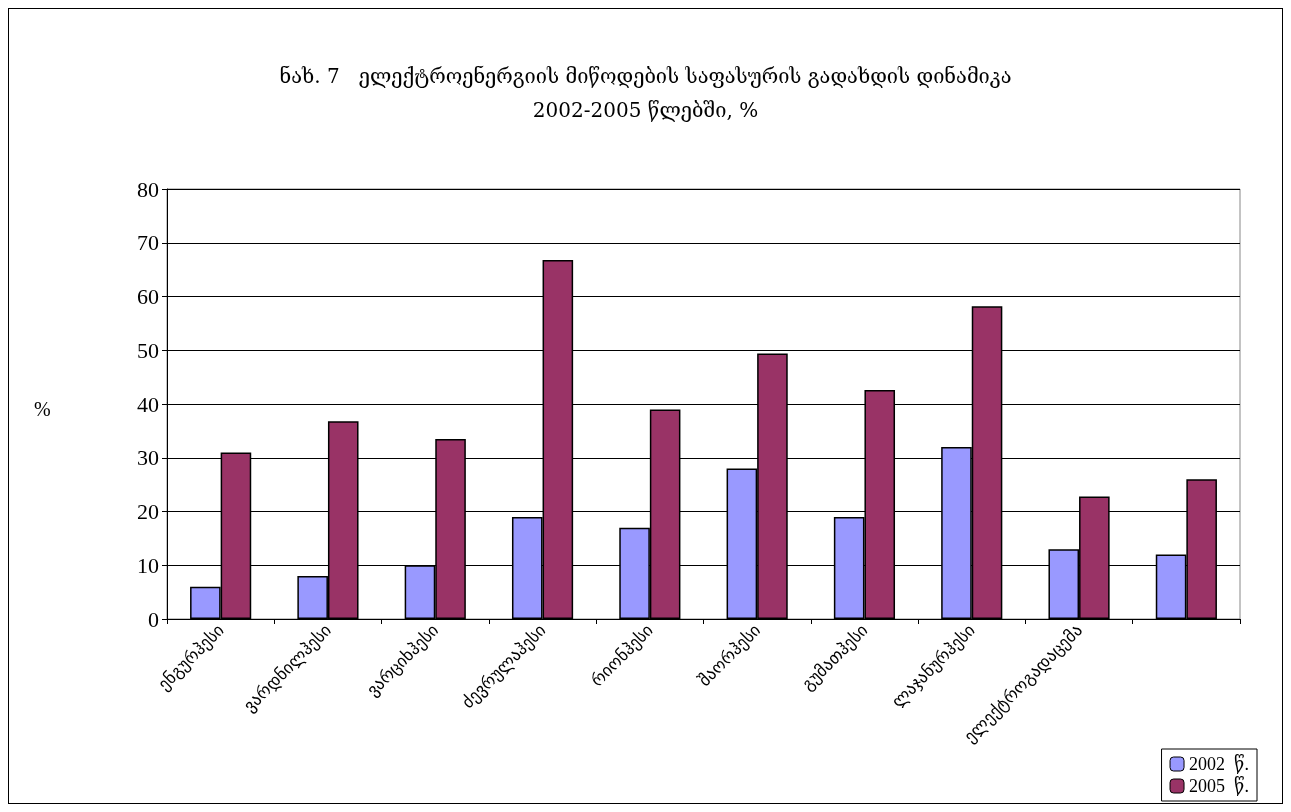 The image size is (1291, 812). What do you see at coordinates (148, 243) in the screenshot?
I see `y-tick-label: 70` at bounding box center [148, 243].